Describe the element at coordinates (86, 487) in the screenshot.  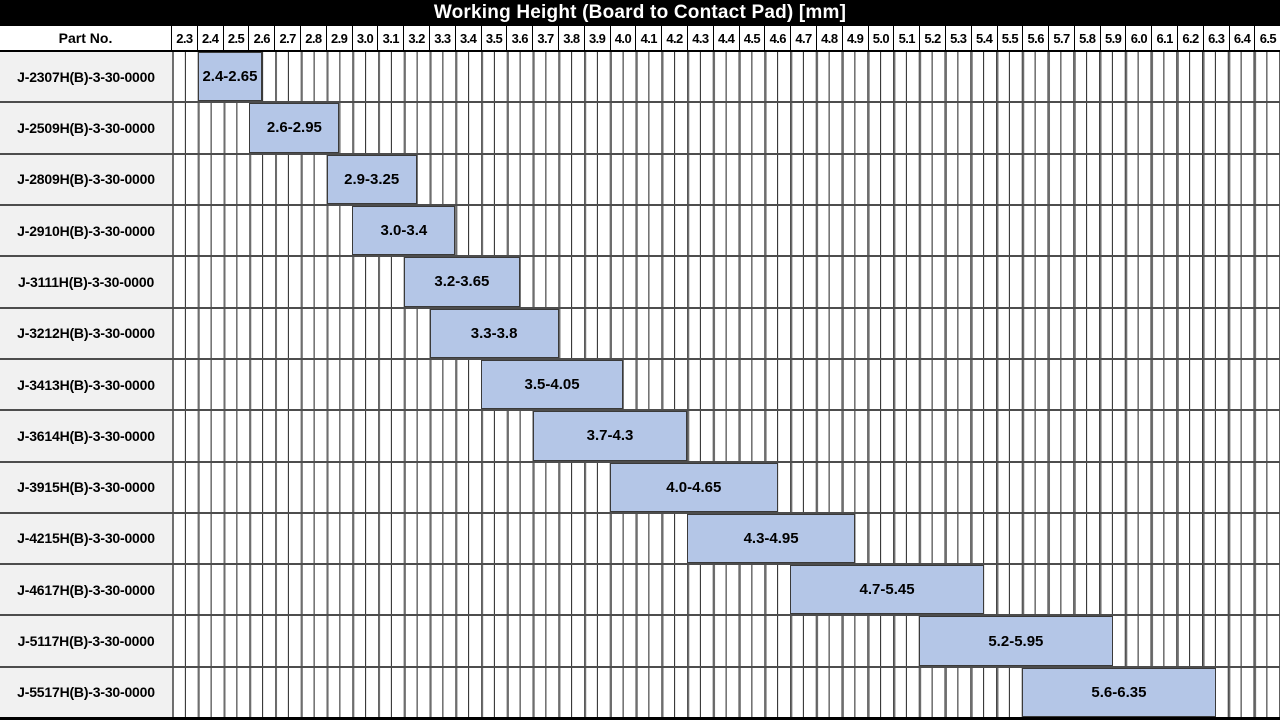
I see `part-no-label: J-3915H(B)-3-30-0000` at that location.